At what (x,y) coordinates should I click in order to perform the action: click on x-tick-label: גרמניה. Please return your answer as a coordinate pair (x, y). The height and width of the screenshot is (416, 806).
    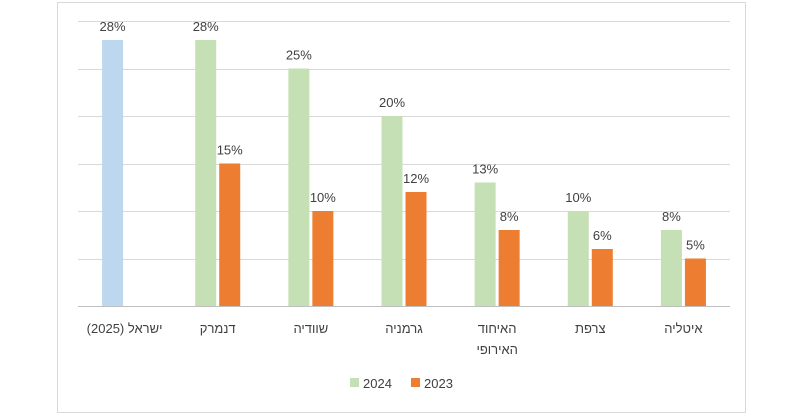
    Looking at the image, I should click on (404, 328).